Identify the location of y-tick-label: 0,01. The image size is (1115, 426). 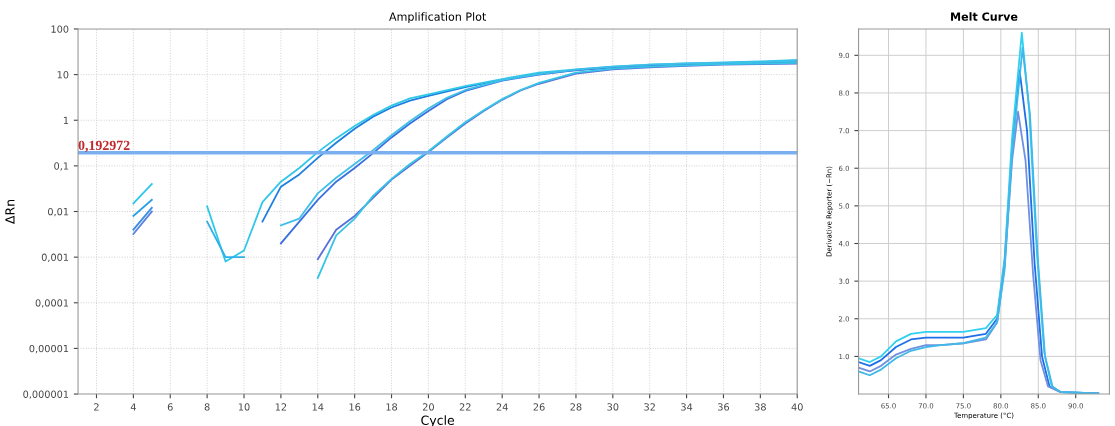
(58, 212).